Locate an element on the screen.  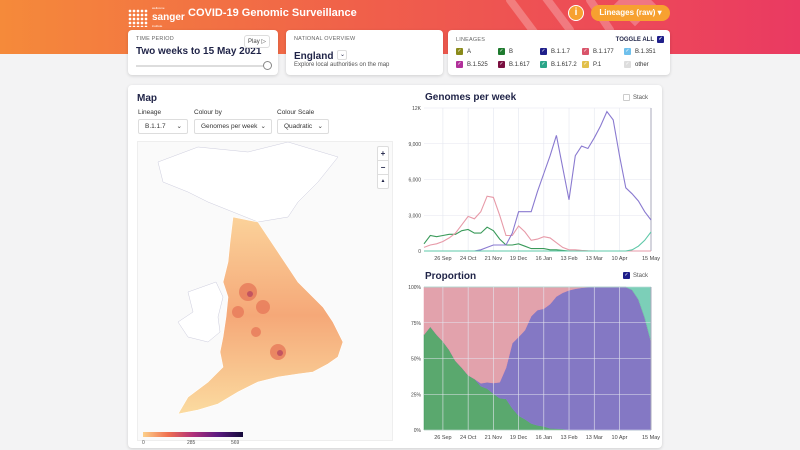
proportion-chart-title: Proportion is located at coordinates (451, 276).